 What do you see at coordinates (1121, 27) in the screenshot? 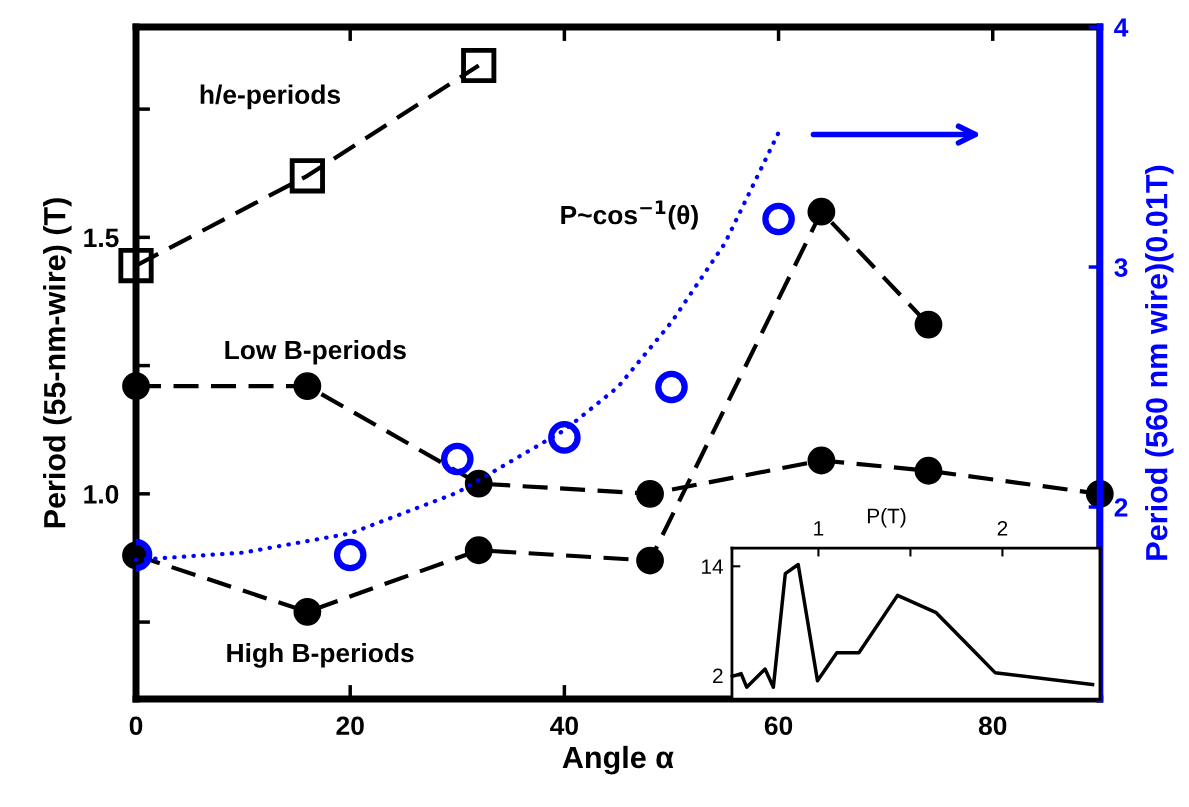
I see `y2-tick-label: 4` at bounding box center [1121, 27].